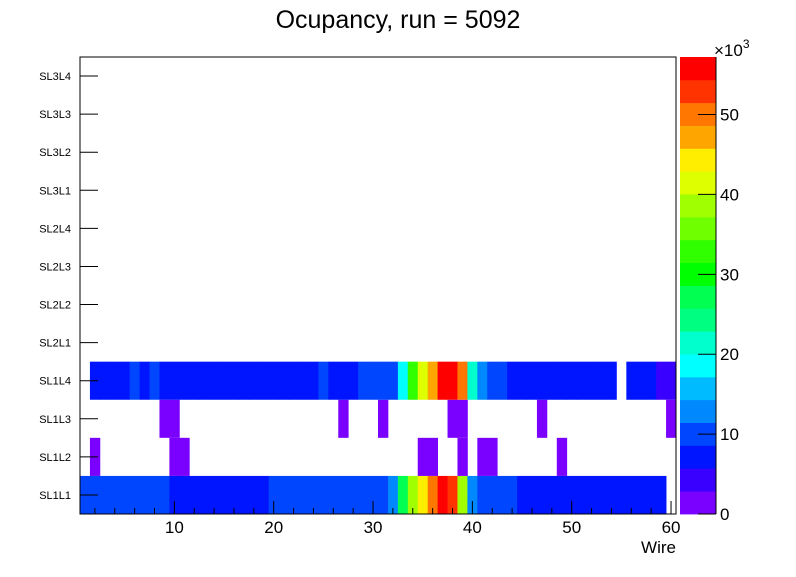  Describe the element at coordinates (729, 115) in the screenshot. I see `colorbar-tick-label: 50` at that location.